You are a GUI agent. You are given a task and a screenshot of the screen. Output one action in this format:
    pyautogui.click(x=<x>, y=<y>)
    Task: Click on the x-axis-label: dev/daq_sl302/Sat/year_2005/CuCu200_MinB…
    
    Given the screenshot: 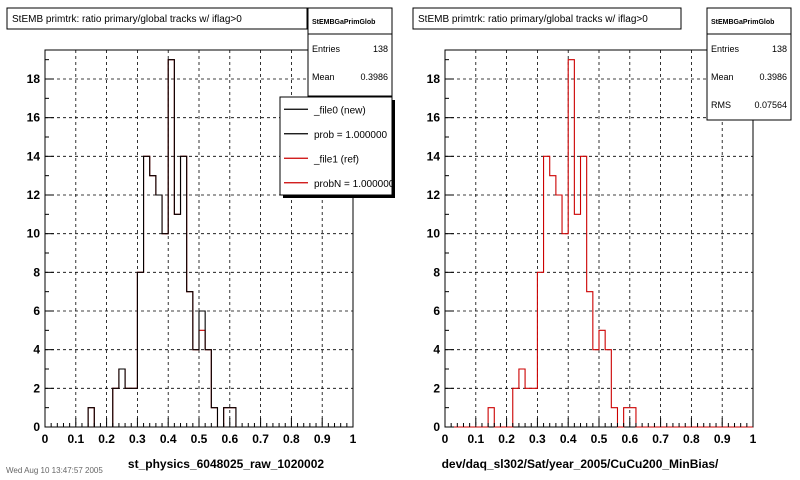 What is the action you would take?
    pyautogui.click(x=580, y=464)
    